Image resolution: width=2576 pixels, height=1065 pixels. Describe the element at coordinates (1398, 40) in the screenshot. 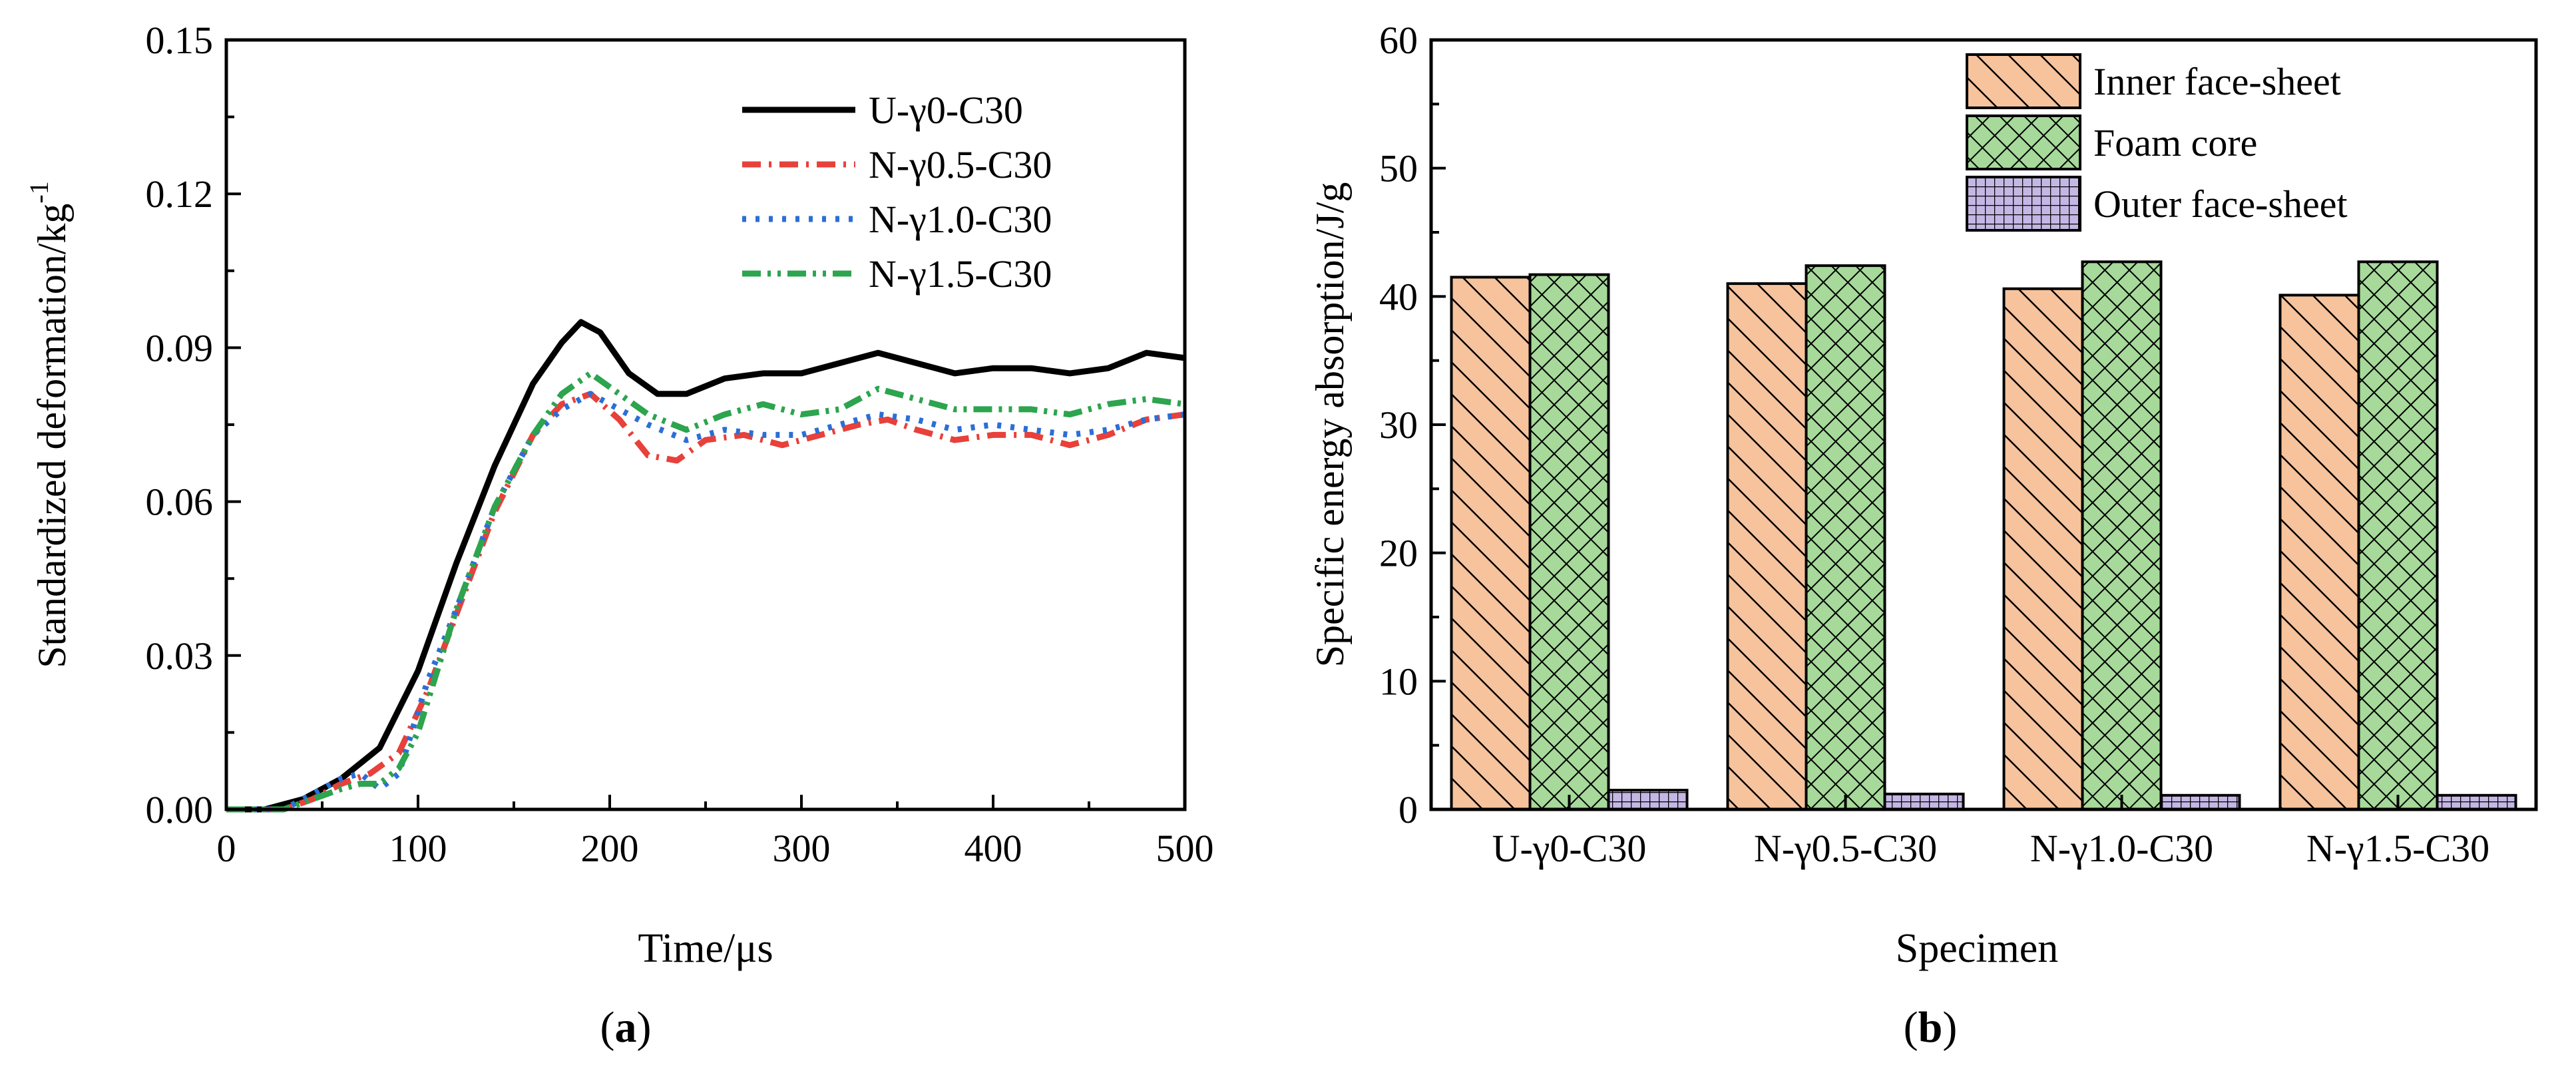

I see `panel-b-y-tick-label: 60` at that location.